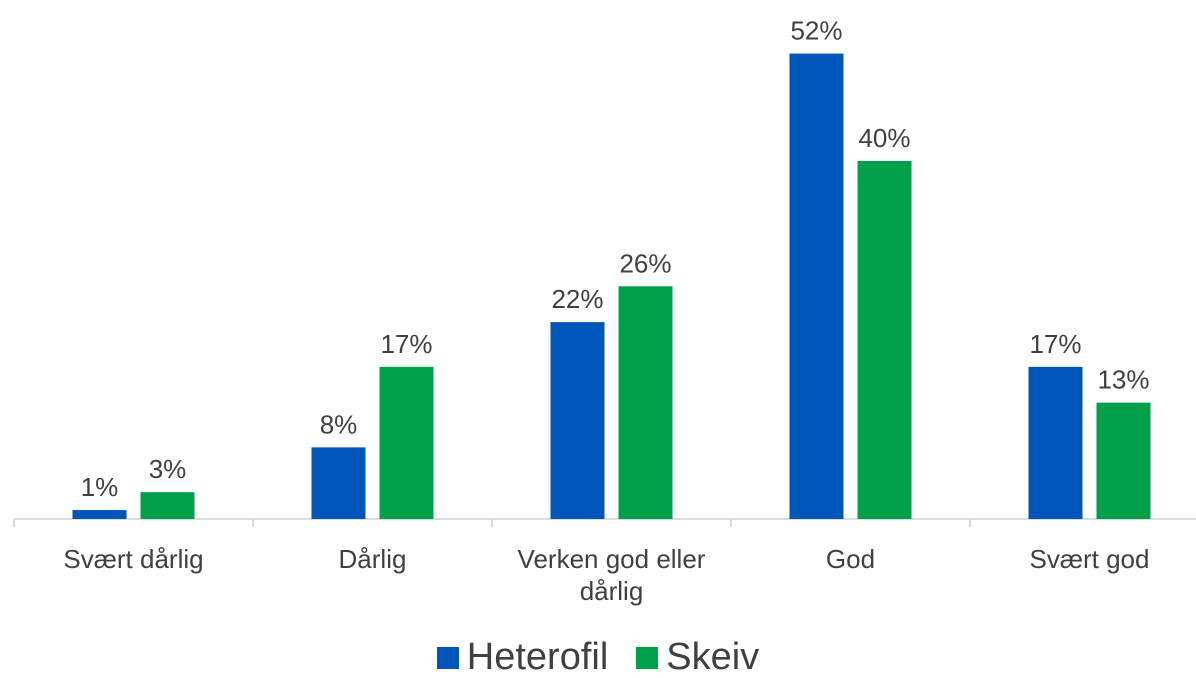 Image resolution: width=1196 pixels, height=678 pixels. I want to click on legend-item: Heterofil, so click(522, 657).